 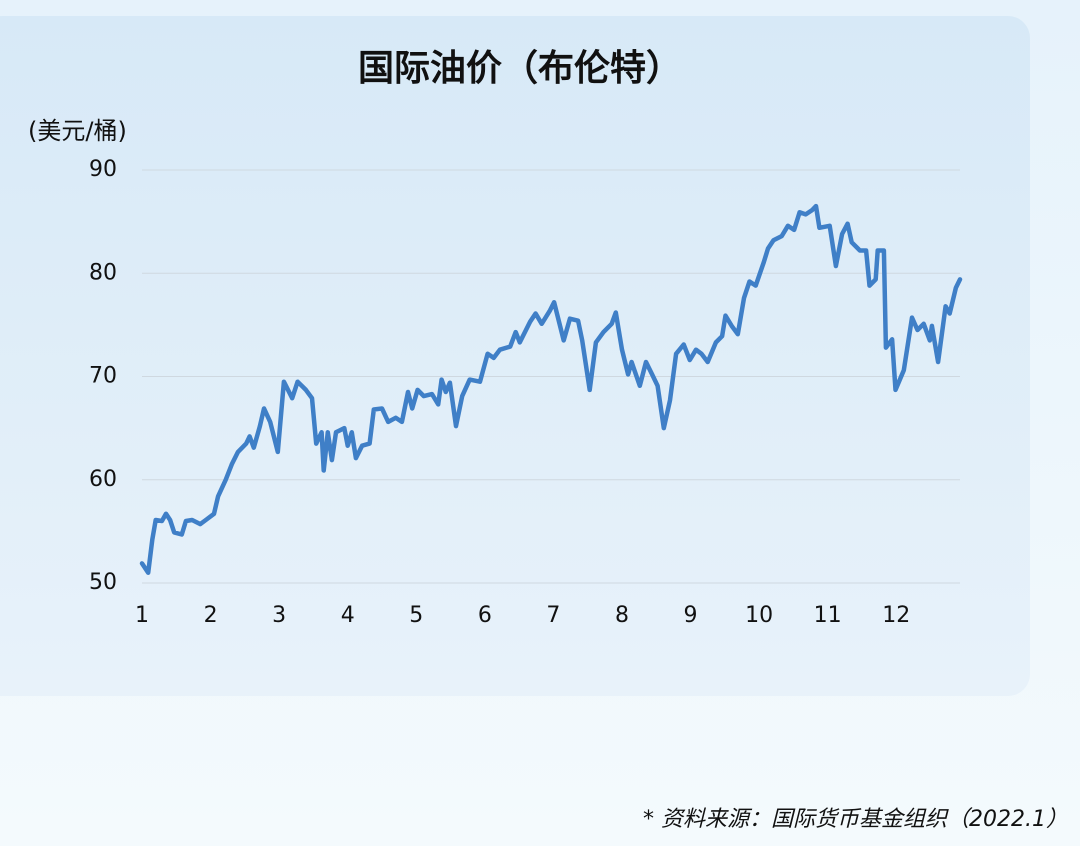 What do you see at coordinates (279, 615) in the screenshot?
I see `x-tick-label: 3` at bounding box center [279, 615].